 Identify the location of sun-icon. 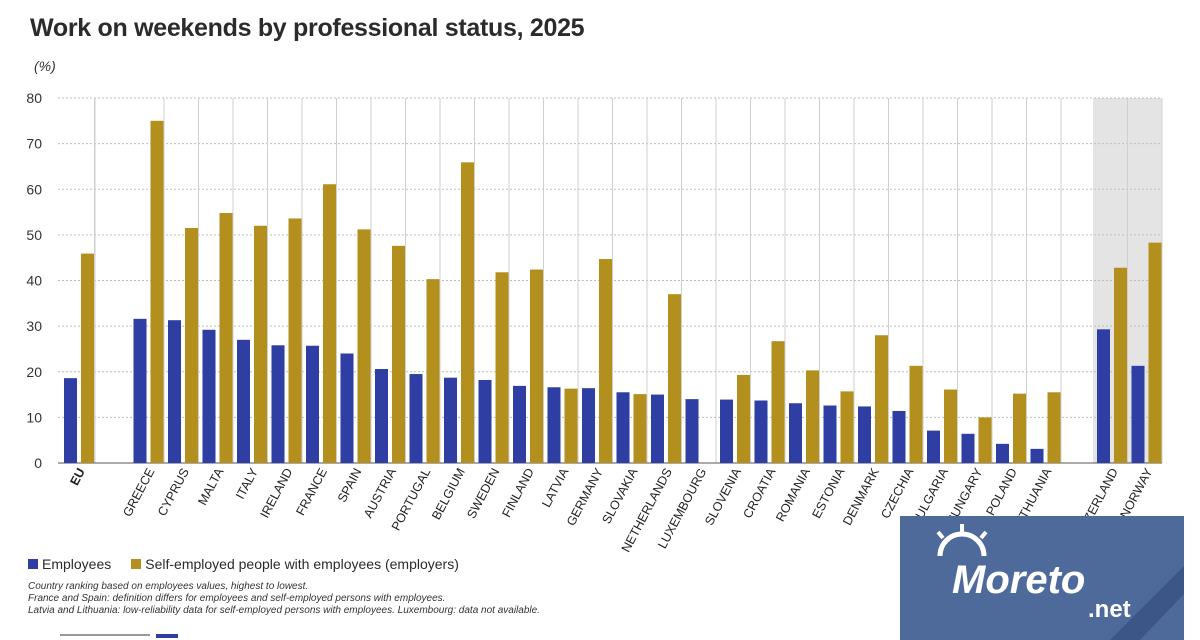
(1060, 582).